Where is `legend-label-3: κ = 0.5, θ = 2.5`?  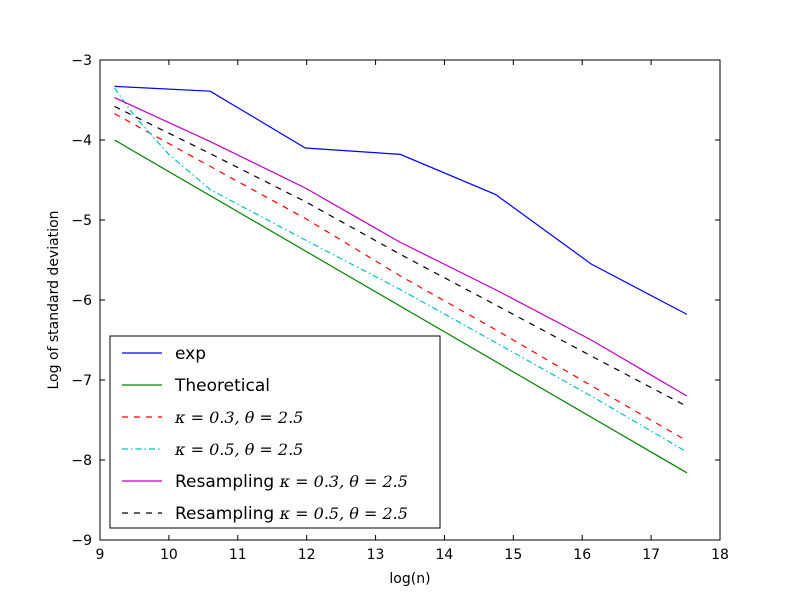
legend-label-3: κ = 0.5, θ = 2.5 is located at coordinates (238, 449).